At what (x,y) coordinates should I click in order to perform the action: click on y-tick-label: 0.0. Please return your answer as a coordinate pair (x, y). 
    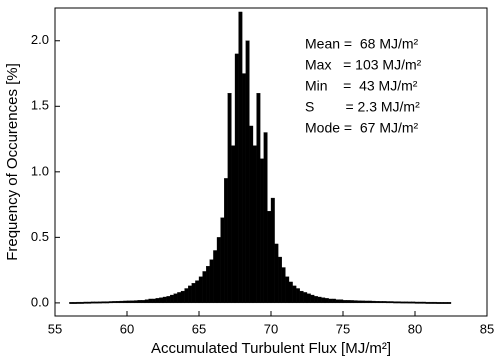
    Looking at the image, I should click on (40, 301).